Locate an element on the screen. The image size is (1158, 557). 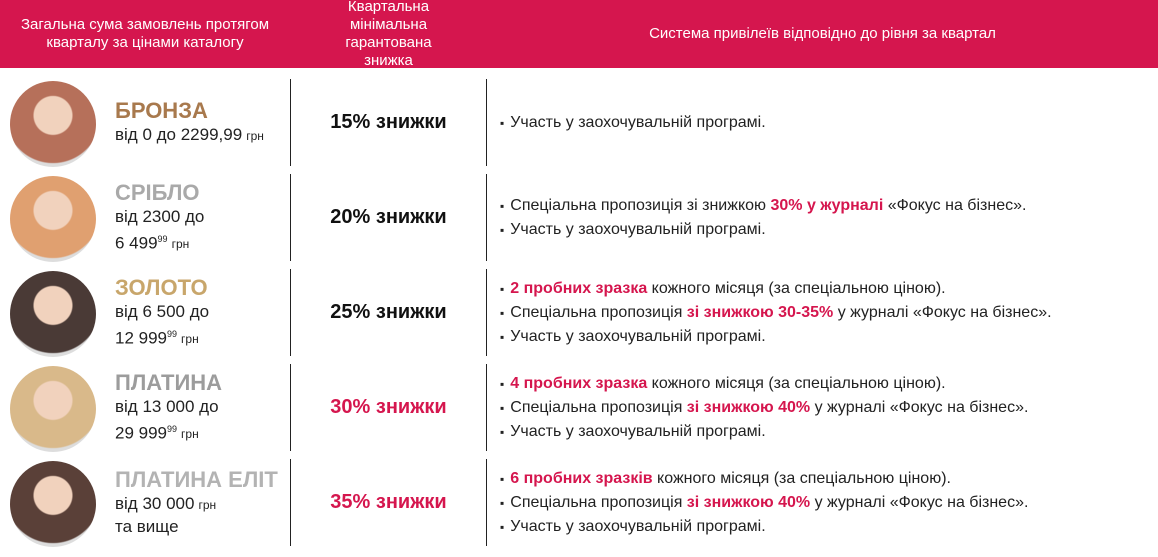
benefit-highlight: 6 пробних зразків is located at coordinates (581, 478).